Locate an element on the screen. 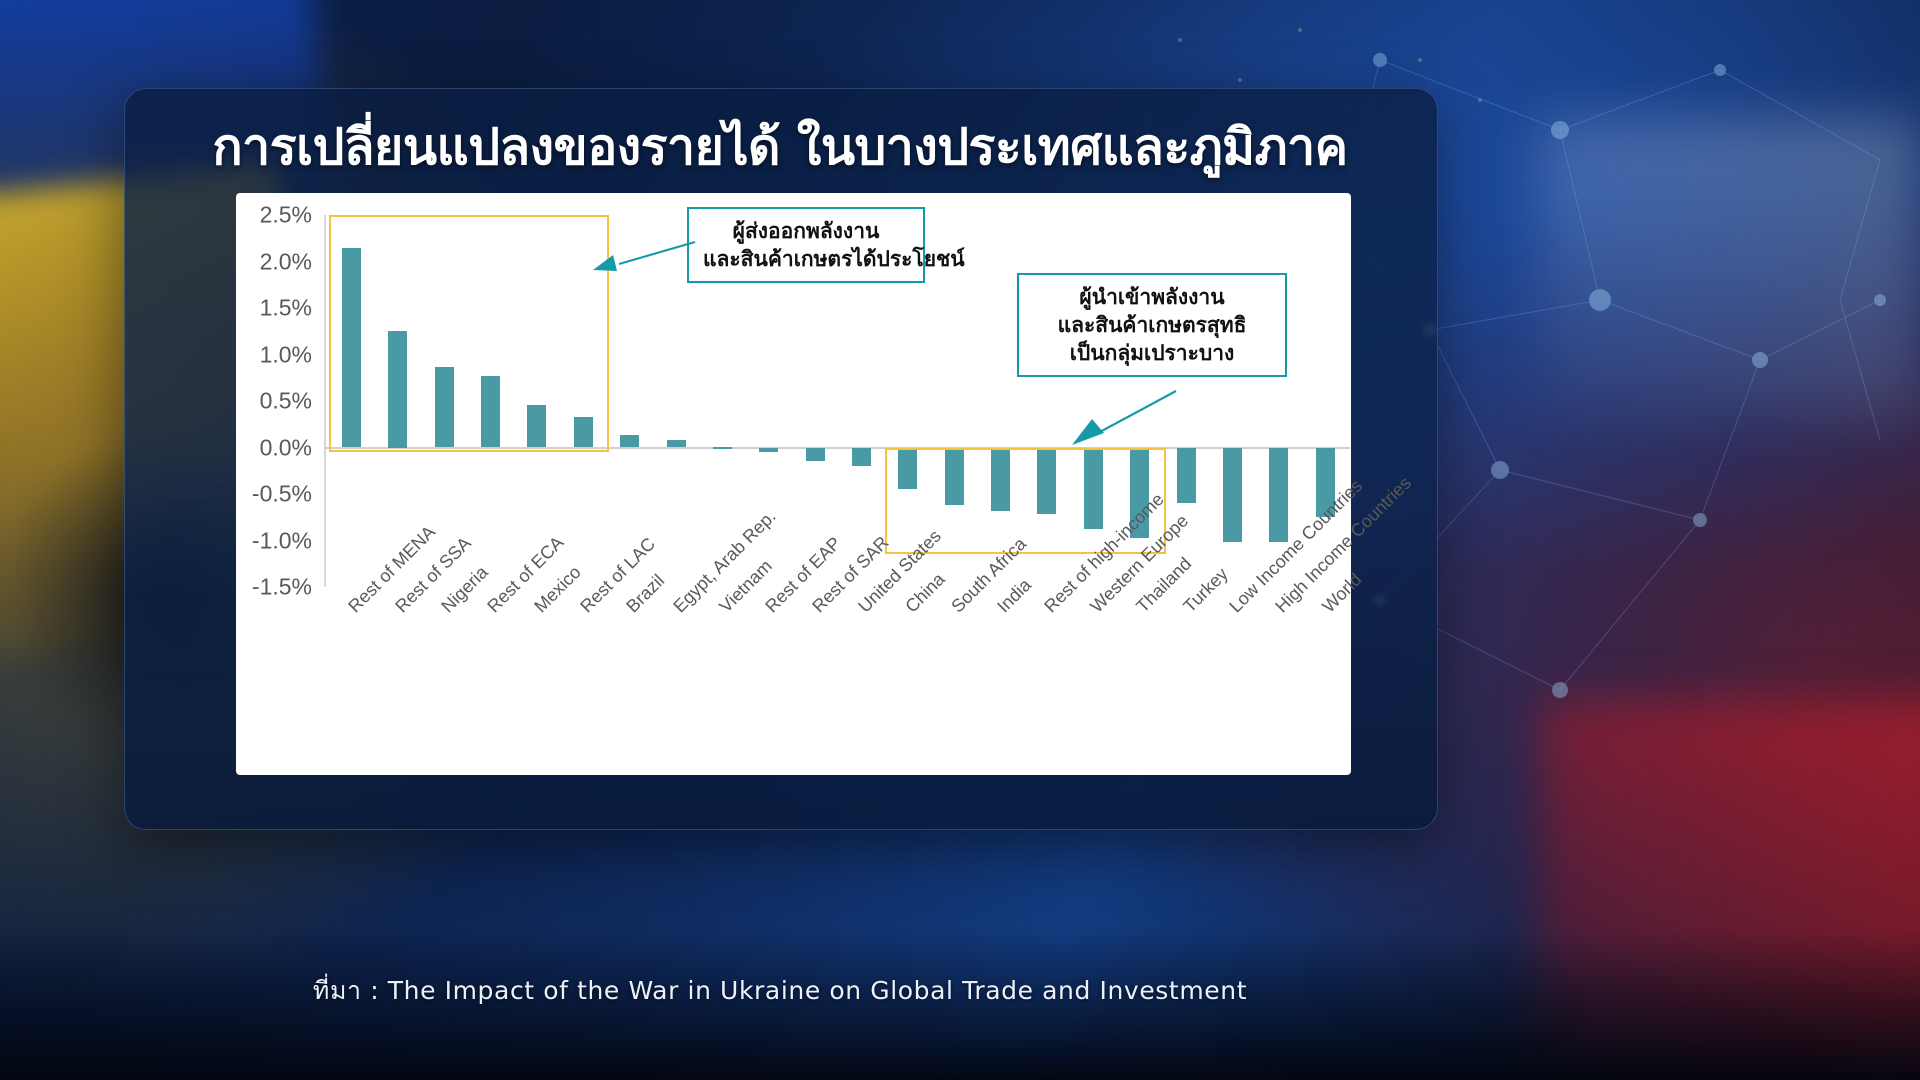  y-tick-6: -0.5% is located at coordinates (281, 493).